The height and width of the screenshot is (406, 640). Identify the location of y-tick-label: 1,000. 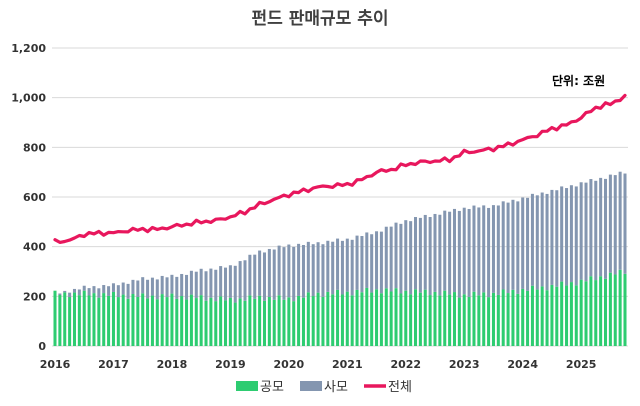
(28, 98).